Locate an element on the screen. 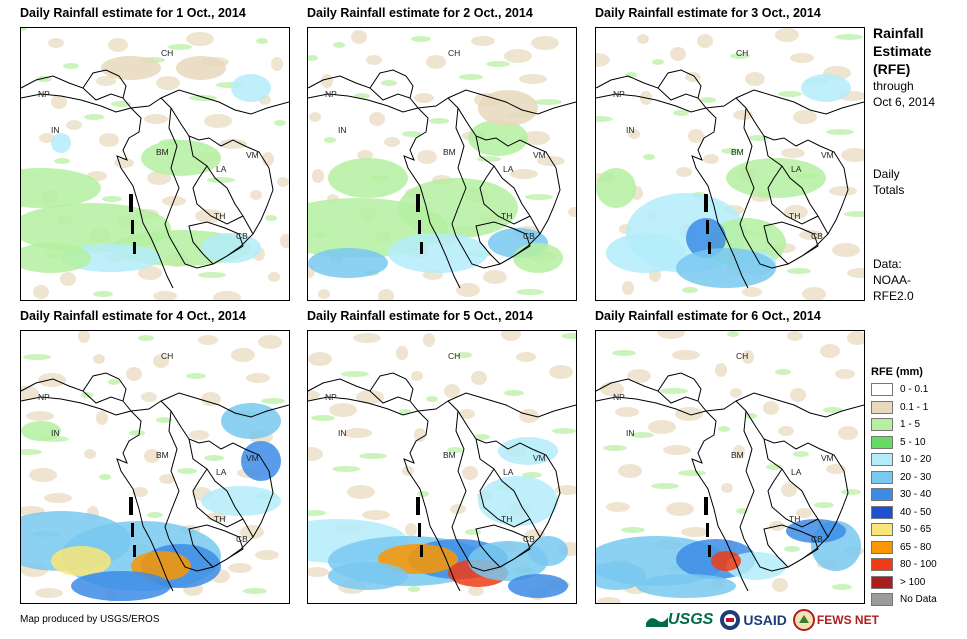 The width and height of the screenshot is (967, 639). panel-title: Daily Rainfall estimate for 6 Oct., 2014 is located at coordinates (708, 316).